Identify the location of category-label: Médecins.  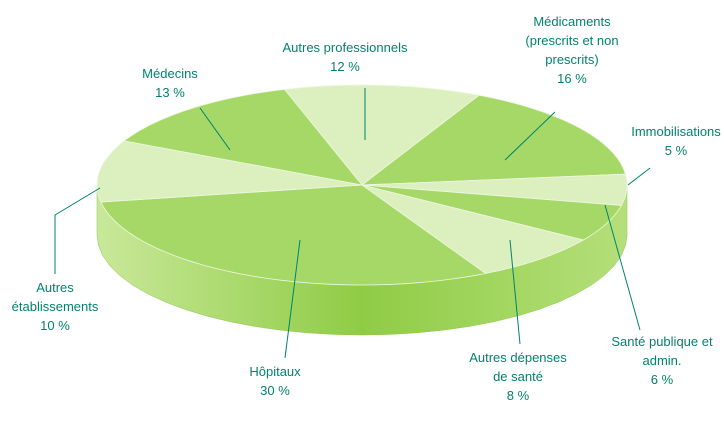
(170, 73).